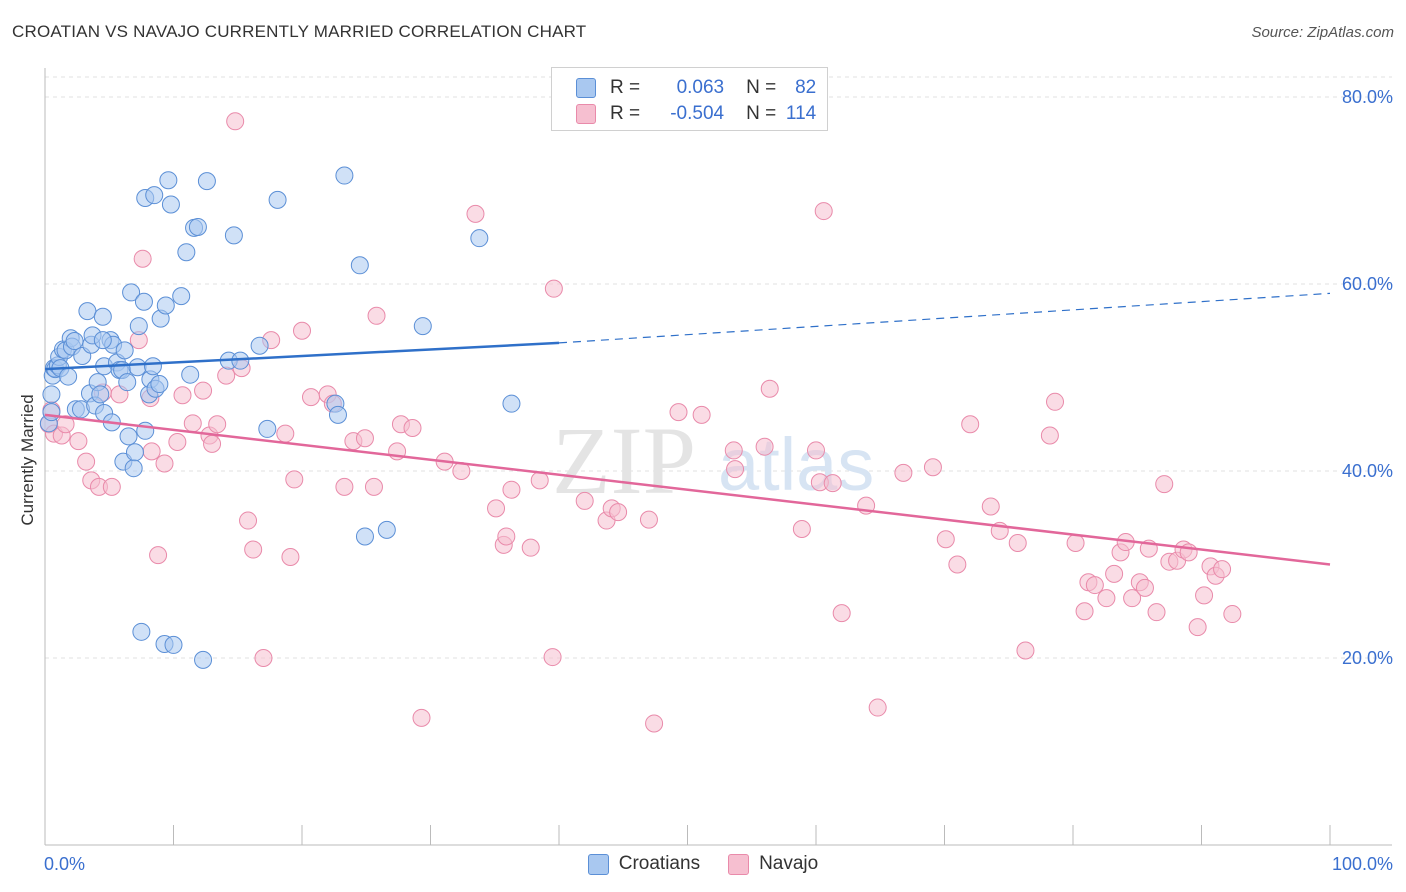  What do you see at coordinates (1362, 864) in the screenshot?
I see `x-tick-label: 100.0%` at bounding box center [1362, 864].